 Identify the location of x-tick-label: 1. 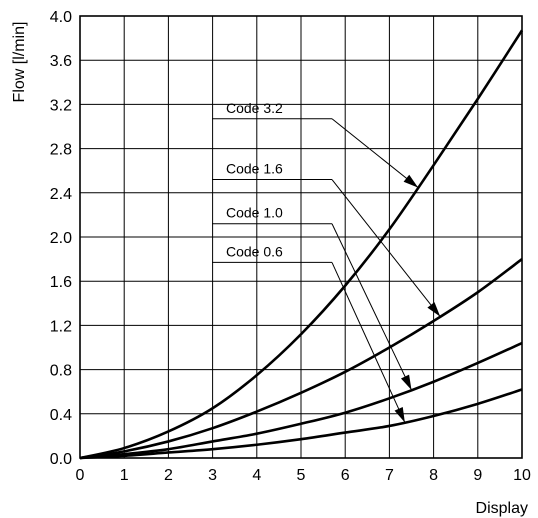
(124, 475).